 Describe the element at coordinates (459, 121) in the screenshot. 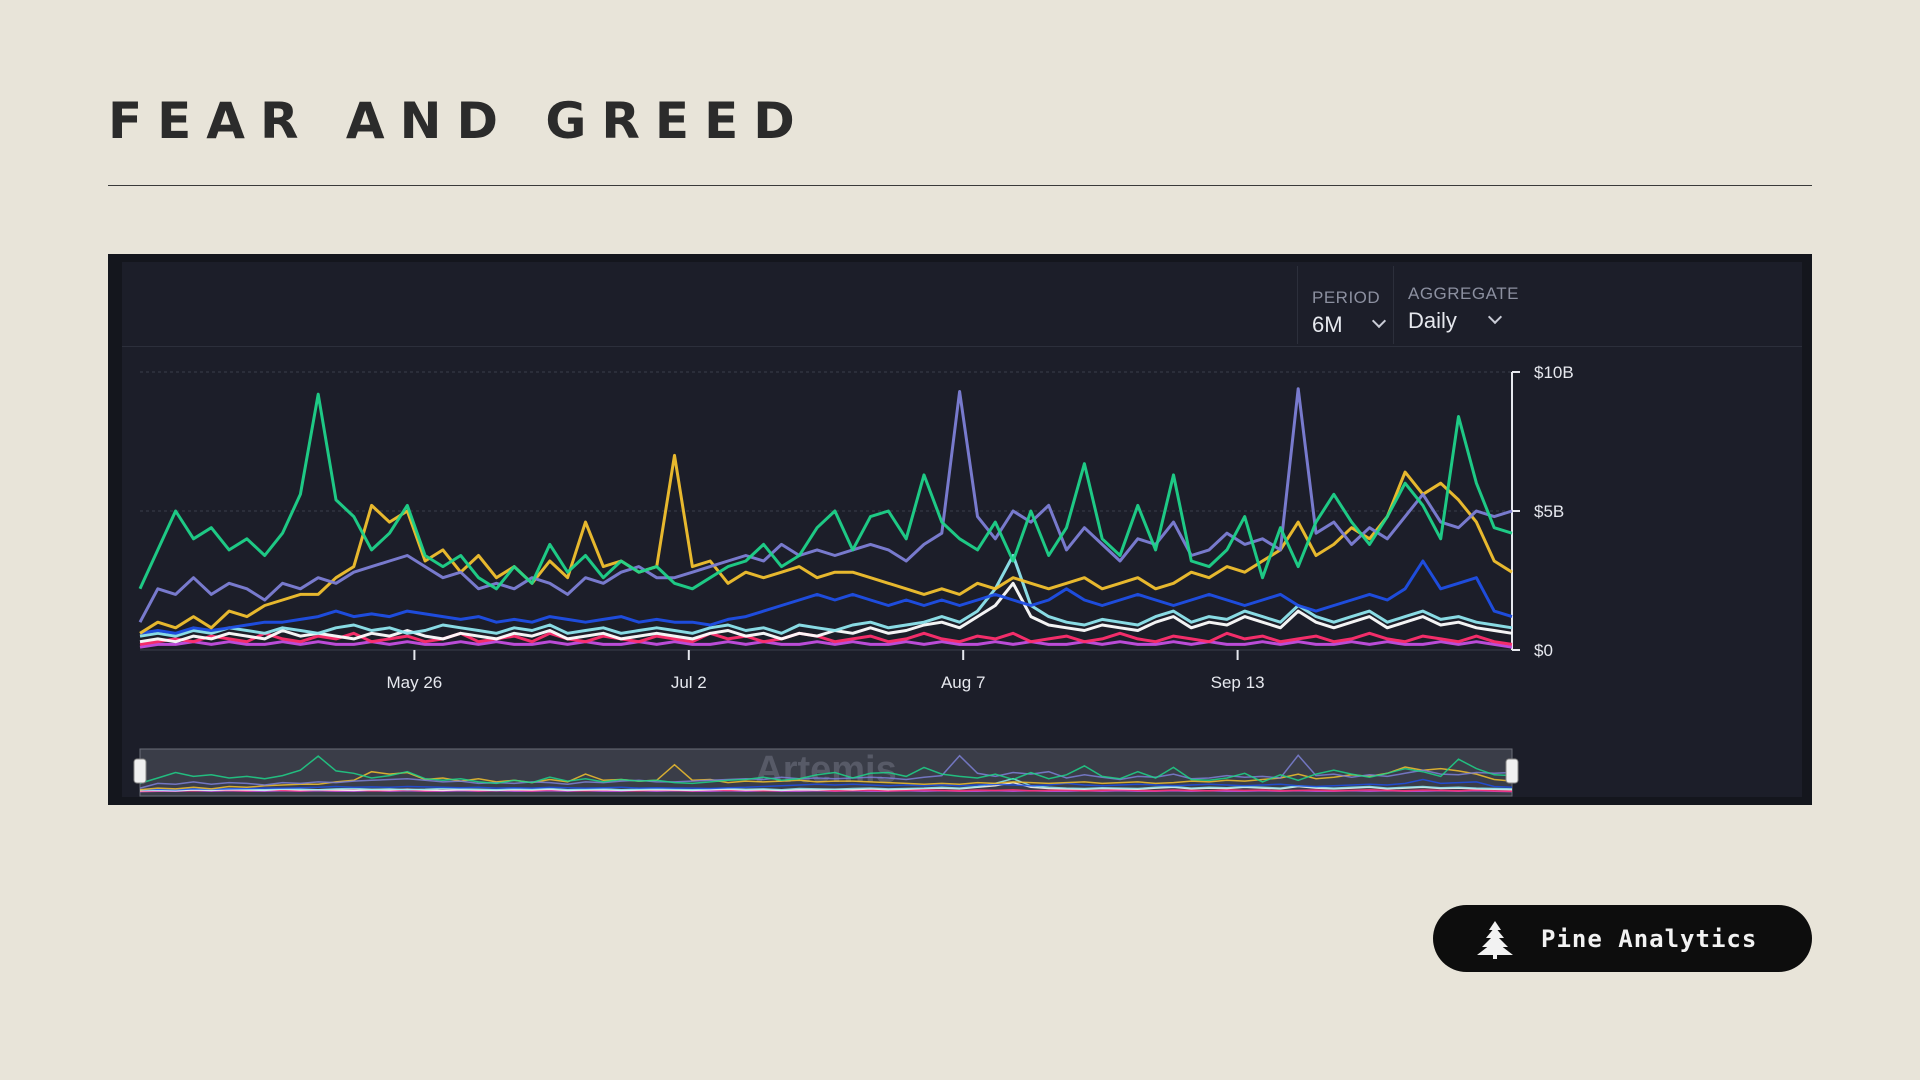

I see `slide-title: FEAR AND GREED` at that location.